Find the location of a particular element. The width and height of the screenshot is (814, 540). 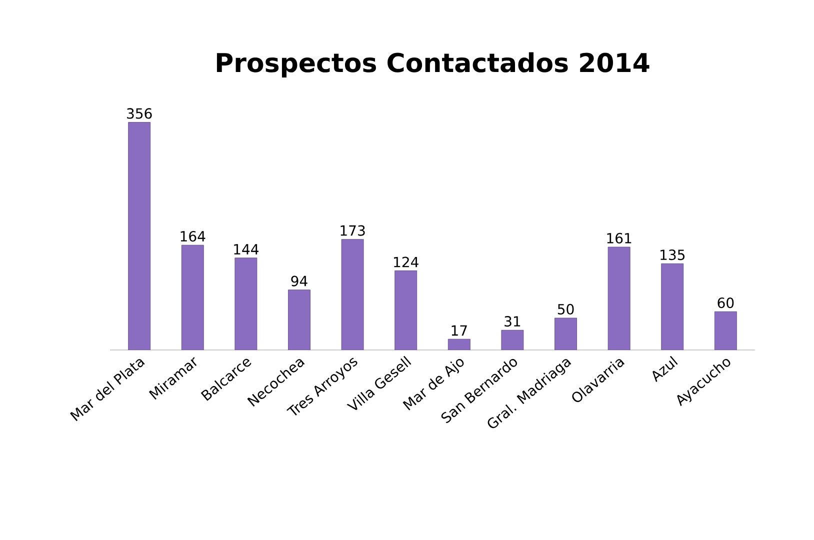

data-label: 50 is located at coordinates (566, 309).